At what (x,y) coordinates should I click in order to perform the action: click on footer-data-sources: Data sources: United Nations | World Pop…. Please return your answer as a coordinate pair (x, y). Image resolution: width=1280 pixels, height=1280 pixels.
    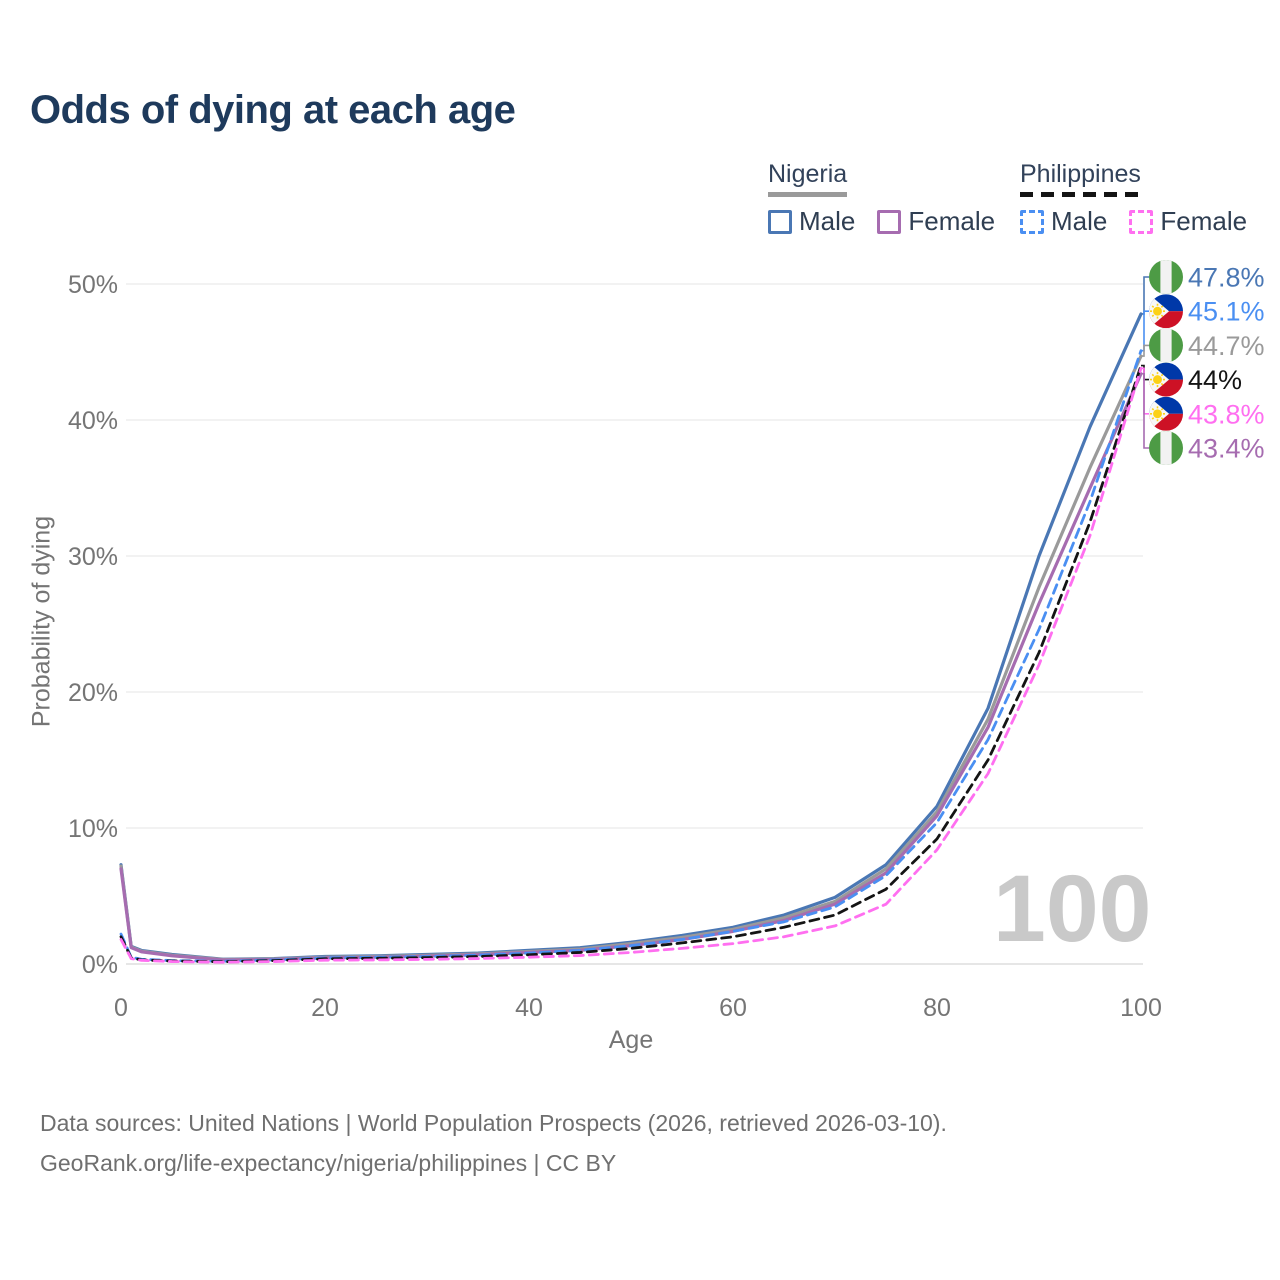
    Looking at the image, I should click on (493, 1123).